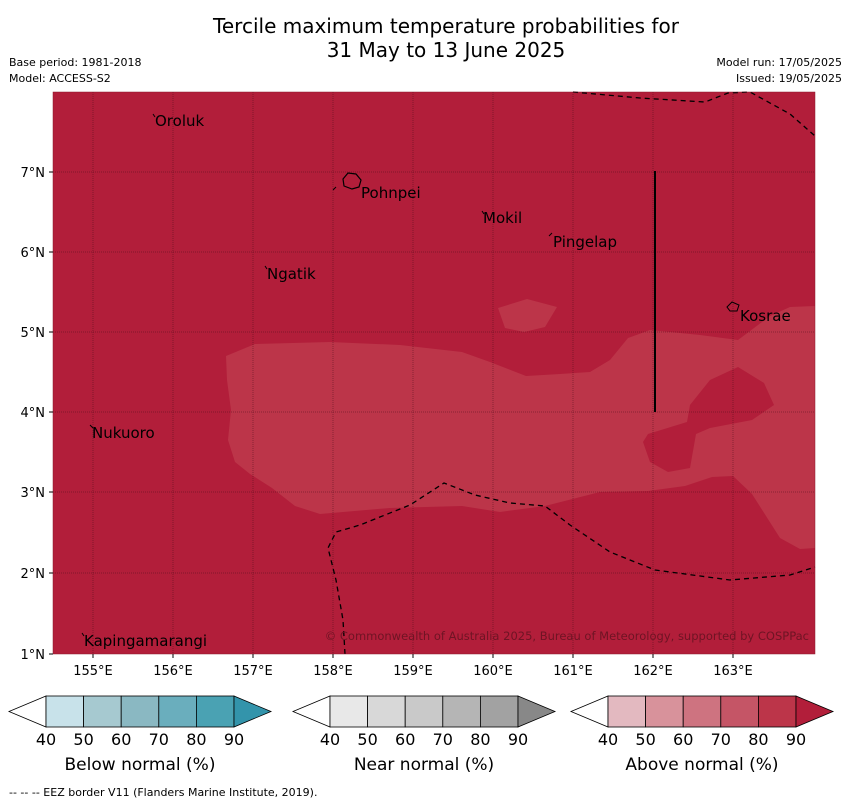  I want to click on colorbar-0: 40 50 60 70 80 90, so click(140, 722).